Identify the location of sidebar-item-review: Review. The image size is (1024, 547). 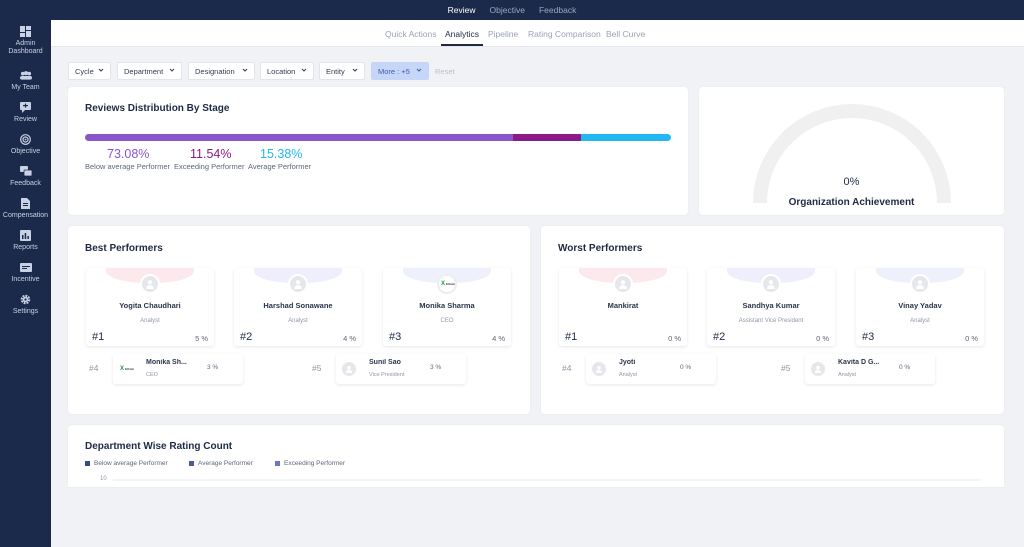
(25, 113).